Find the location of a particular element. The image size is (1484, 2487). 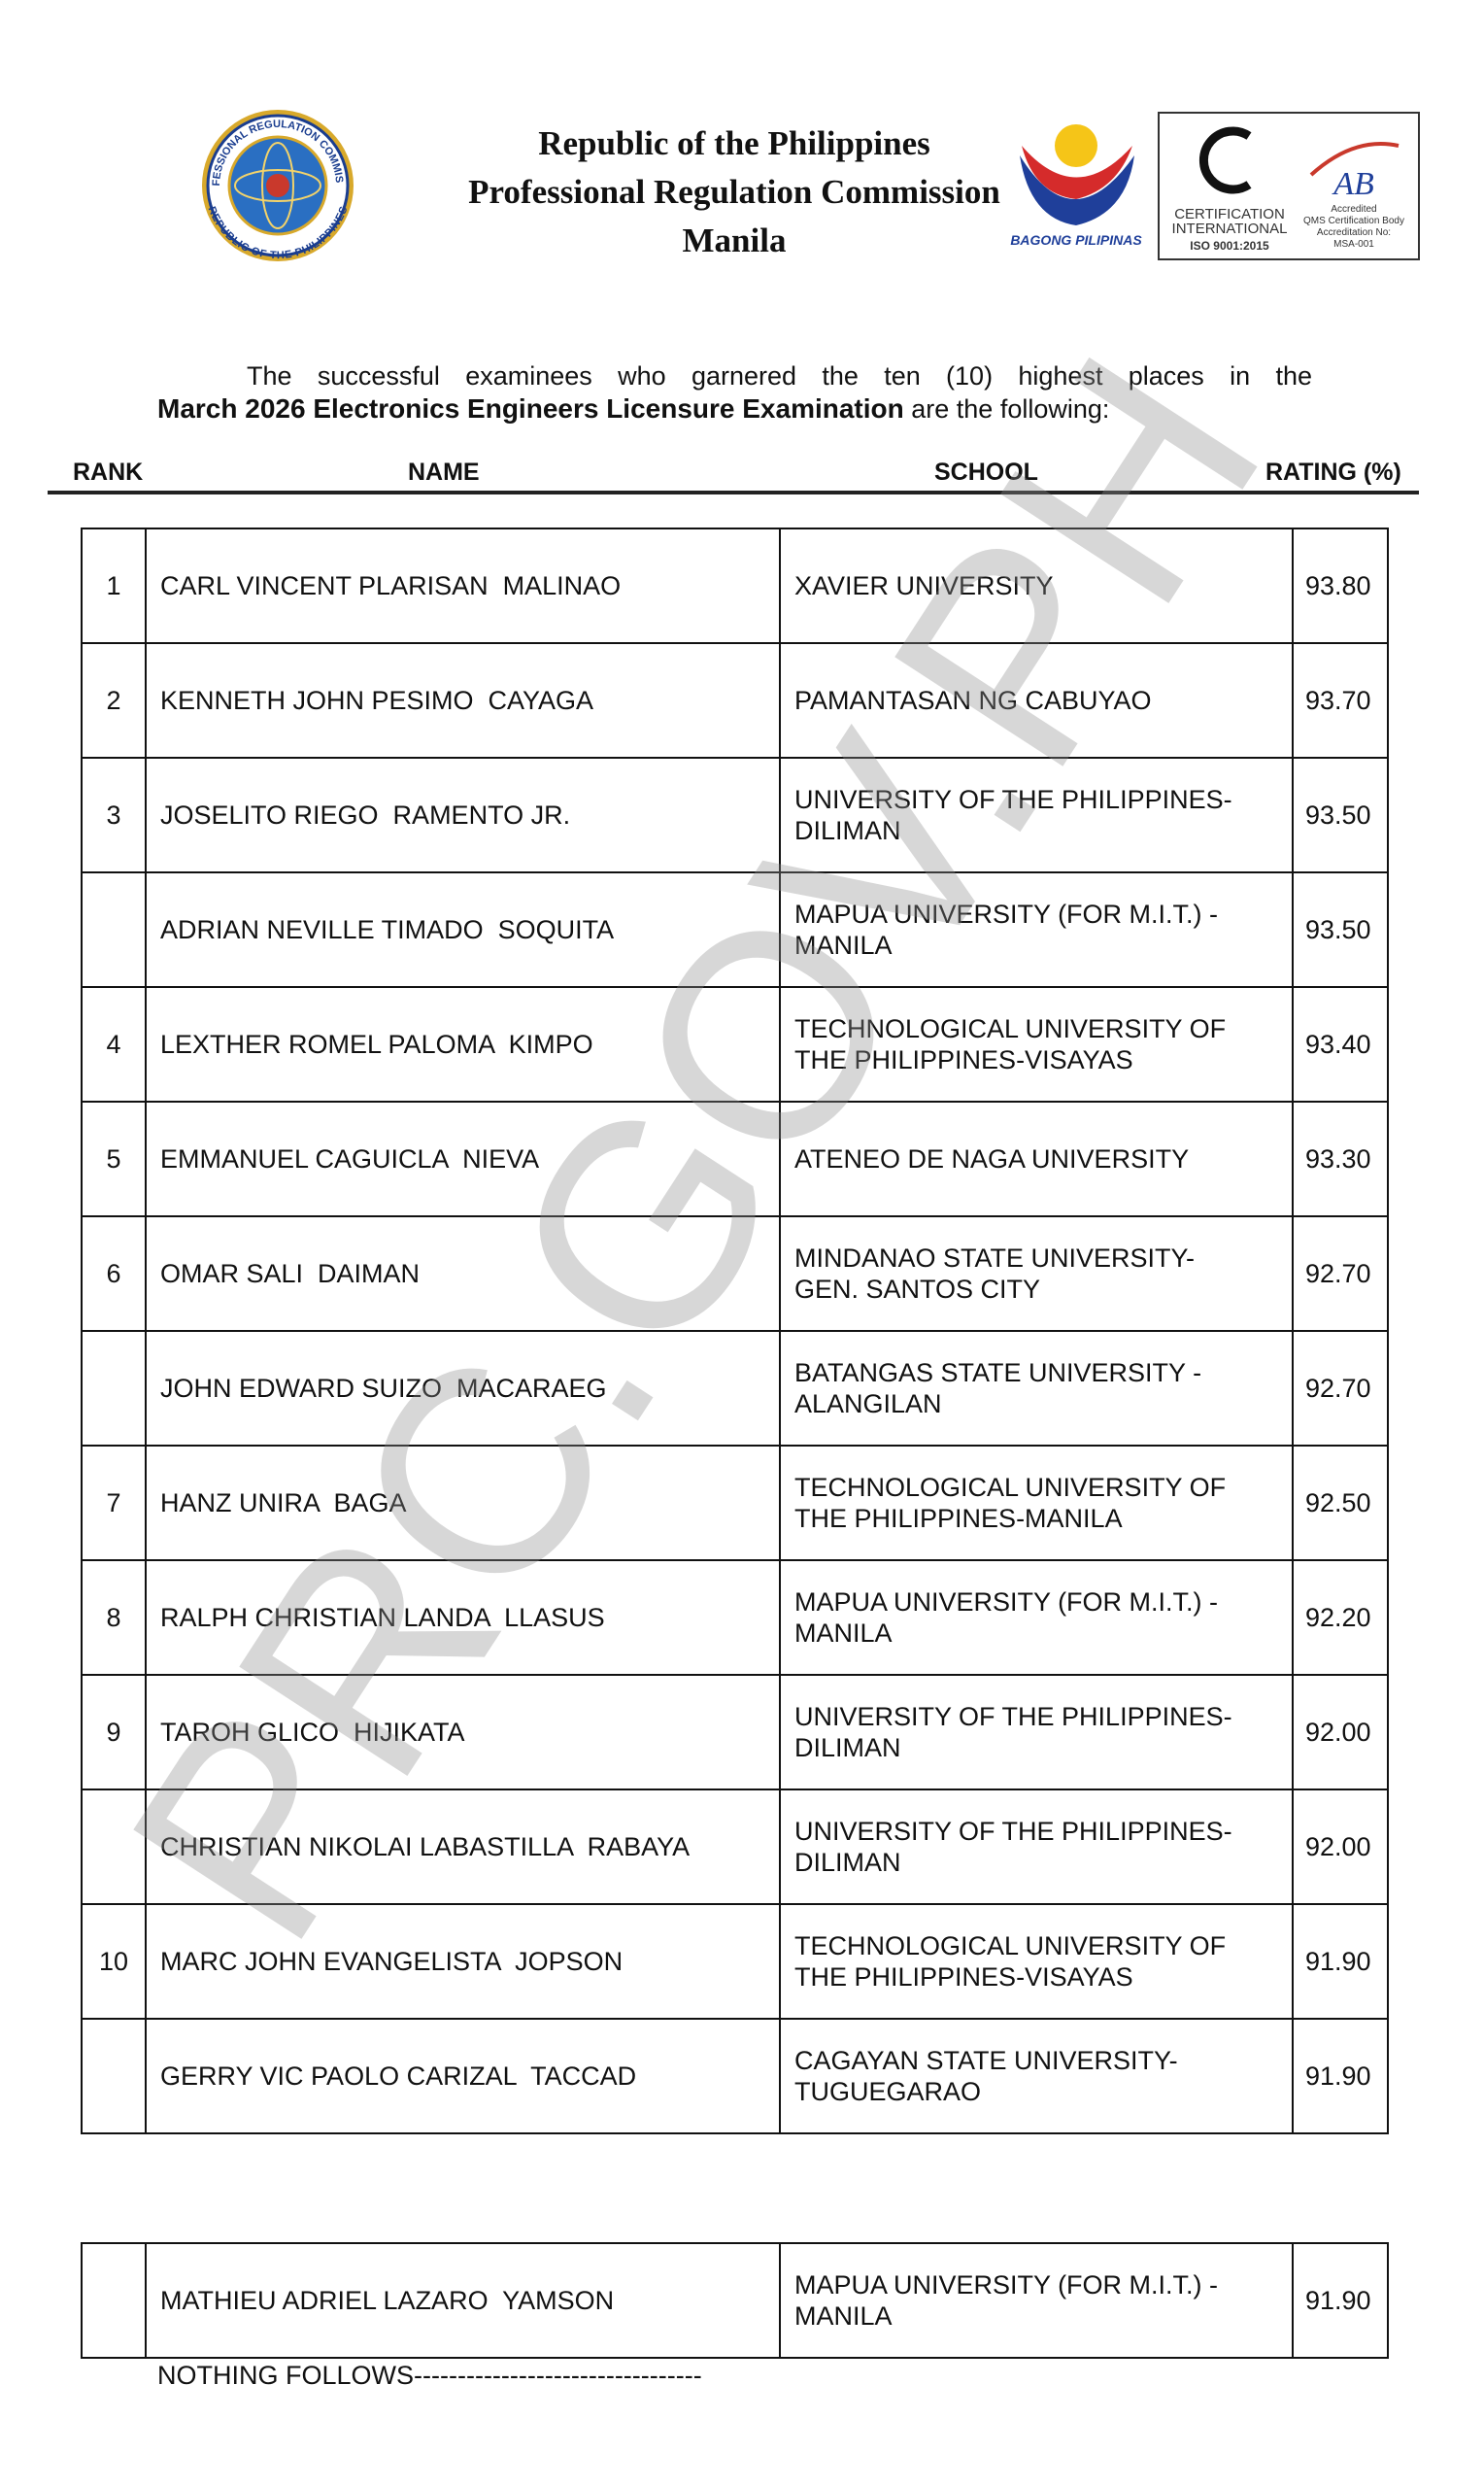

name-cell: JOHN EDWARD SUIZO MACARAEG is located at coordinates (463, 1388).